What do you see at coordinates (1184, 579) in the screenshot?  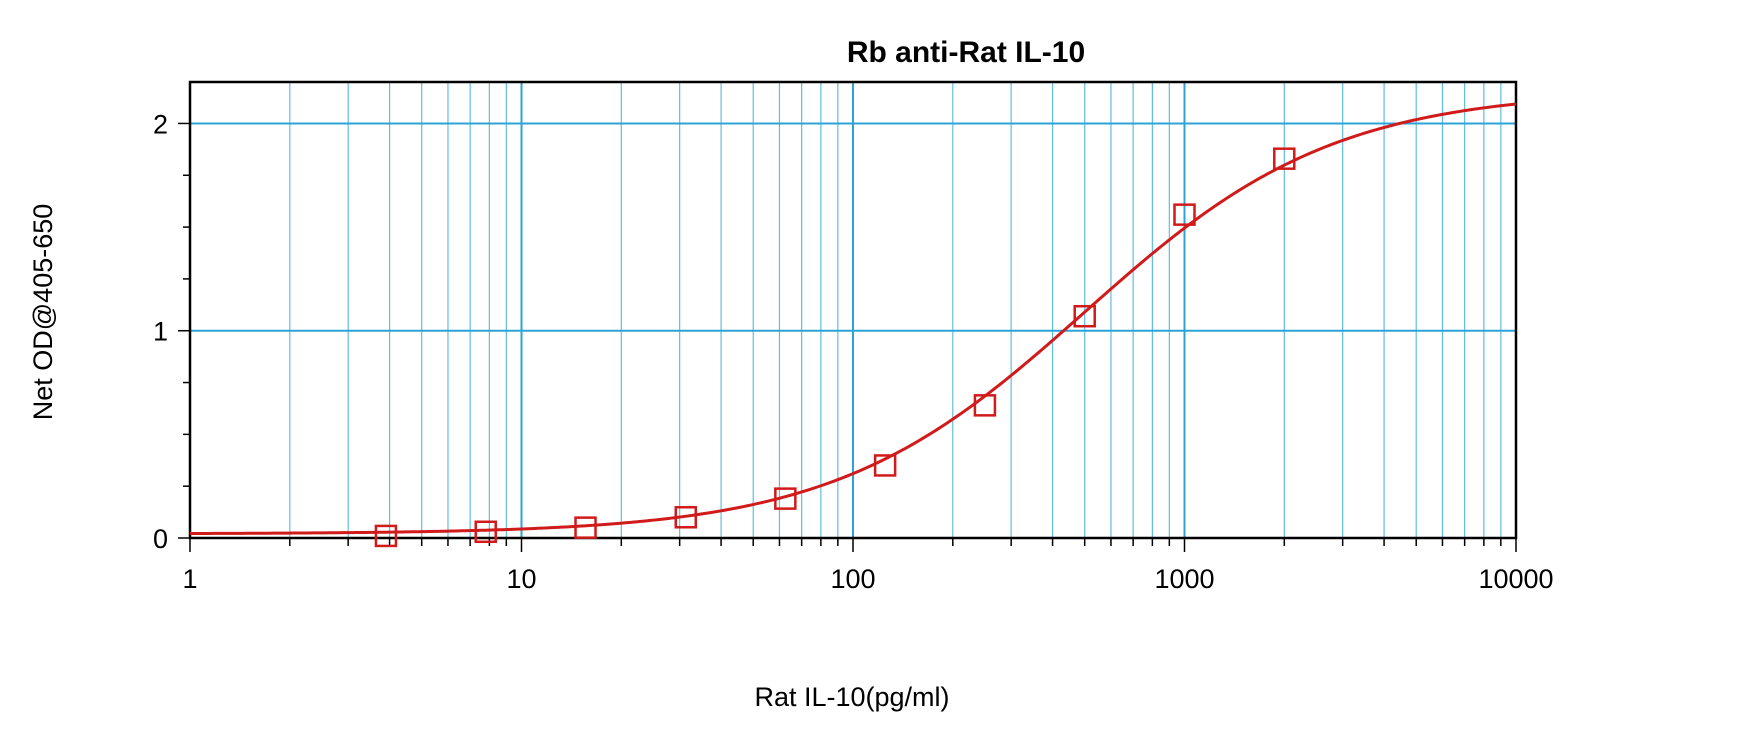 I see `x-tick-label: 1000` at bounding box center [1184, 579].